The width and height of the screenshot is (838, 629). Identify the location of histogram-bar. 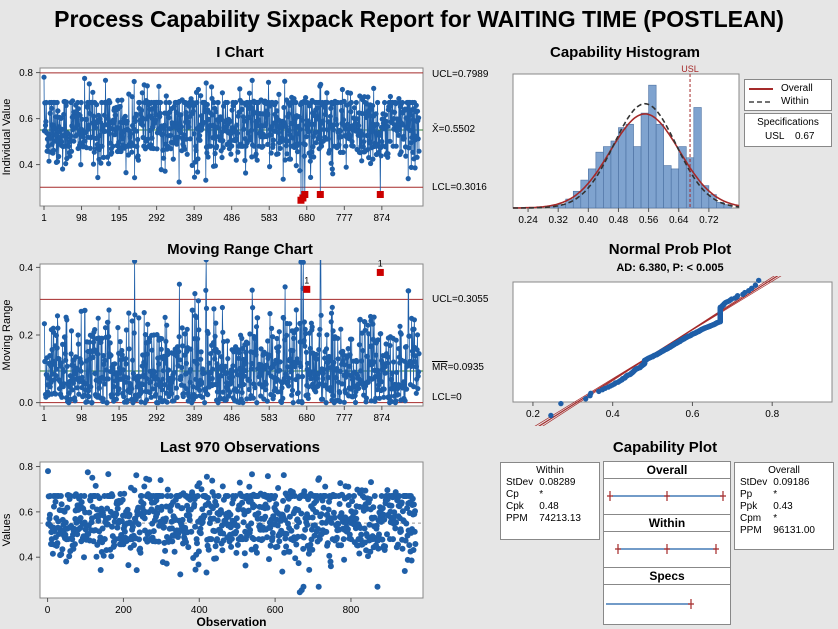
(652, 146).